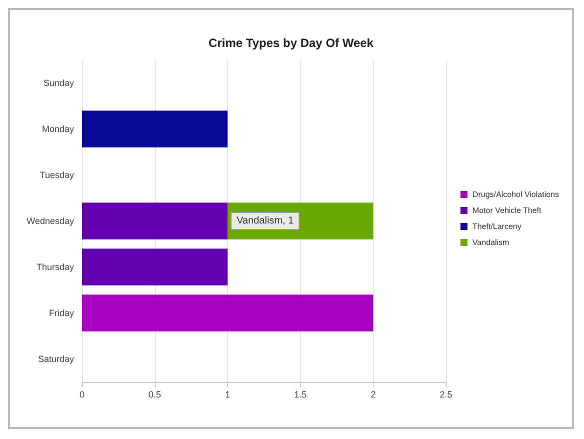 The width and height of the screenshot is (584, 439). I want to click on legend-label: Theft/Larceny, so click(497, 226).